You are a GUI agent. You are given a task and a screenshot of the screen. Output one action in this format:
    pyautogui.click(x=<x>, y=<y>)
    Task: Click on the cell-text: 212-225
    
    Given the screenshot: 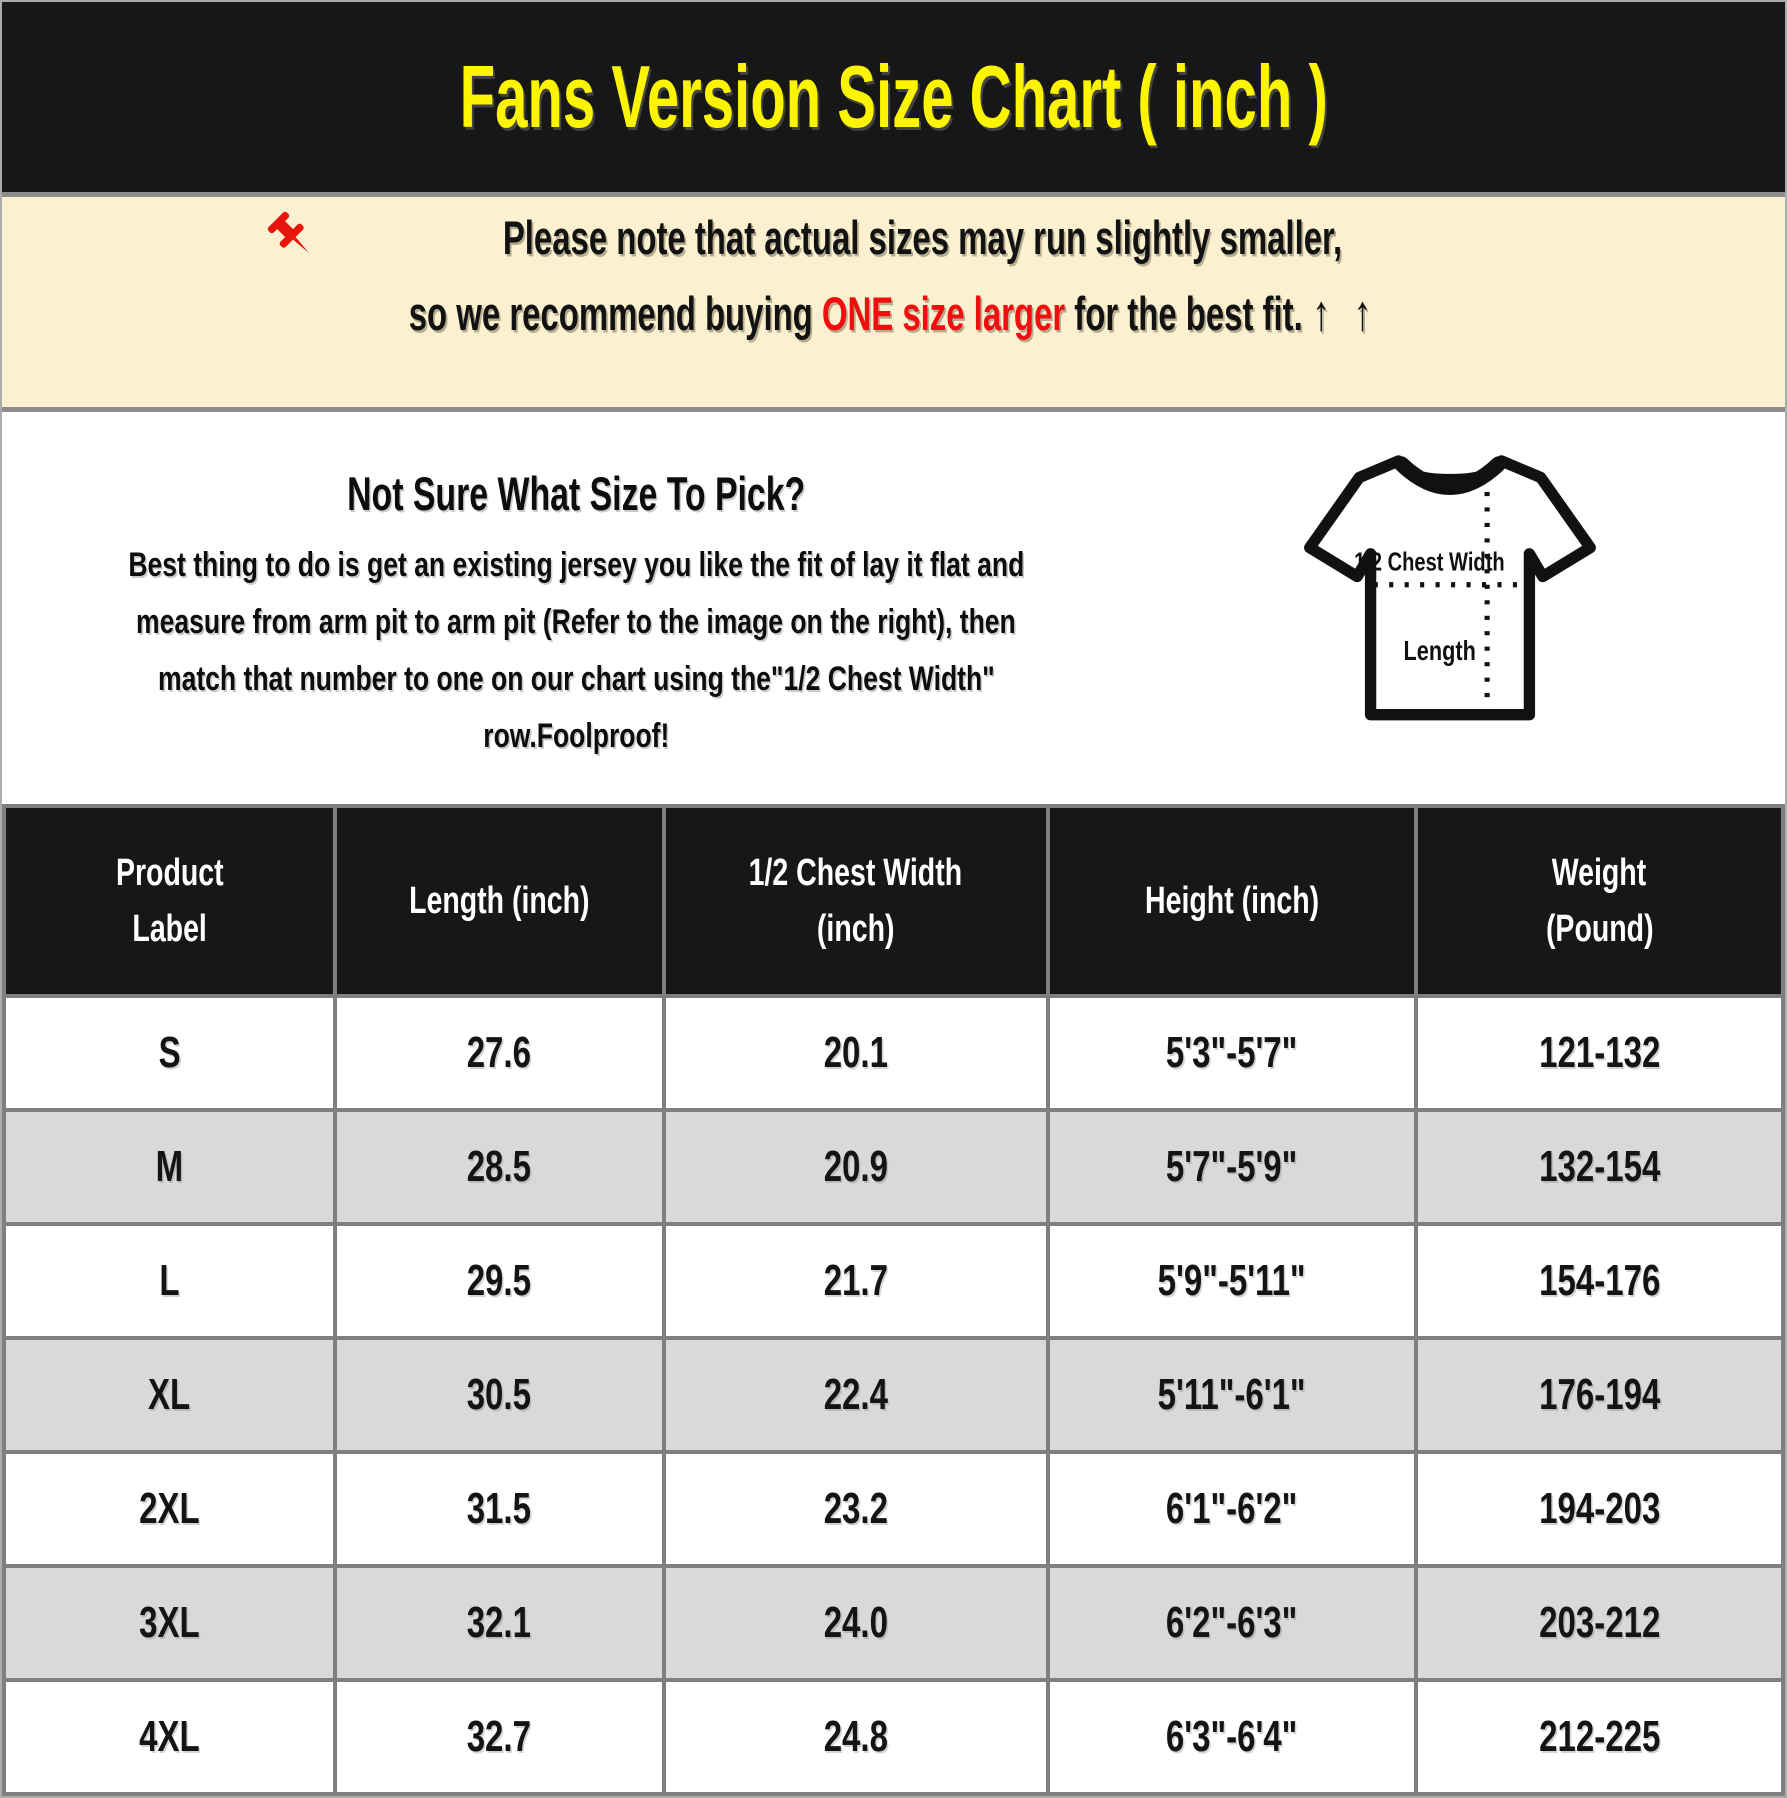 What is the action you would take?
    pyautogui.click(x=1599, y=1736)
    